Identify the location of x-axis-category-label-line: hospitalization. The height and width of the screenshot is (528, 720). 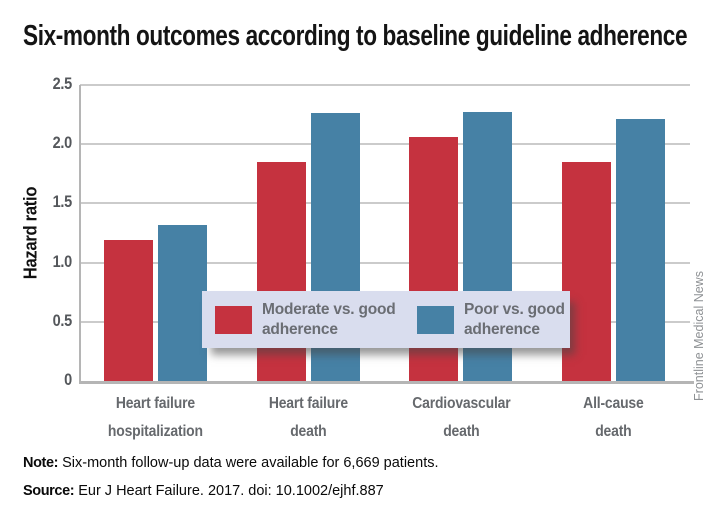
(155, 431).